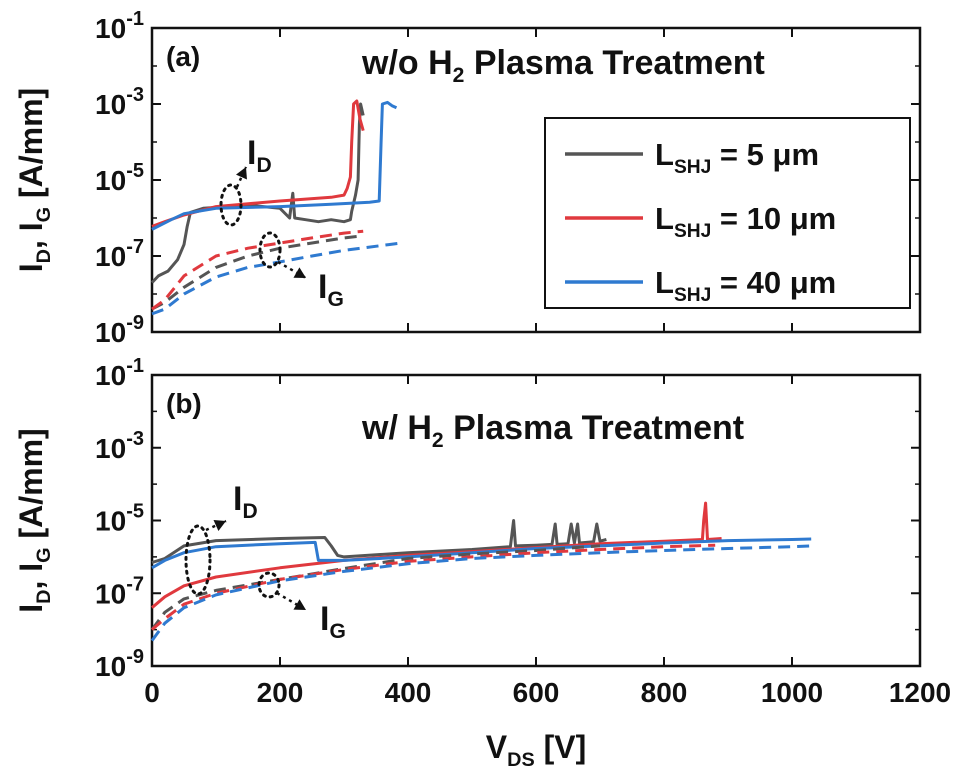 This screenshot has width=971, height=778. What do you see at coordinates (407, 63) in the screenshot?
I see `panel-title-part: w/o H` at bounding box center [407, 63].